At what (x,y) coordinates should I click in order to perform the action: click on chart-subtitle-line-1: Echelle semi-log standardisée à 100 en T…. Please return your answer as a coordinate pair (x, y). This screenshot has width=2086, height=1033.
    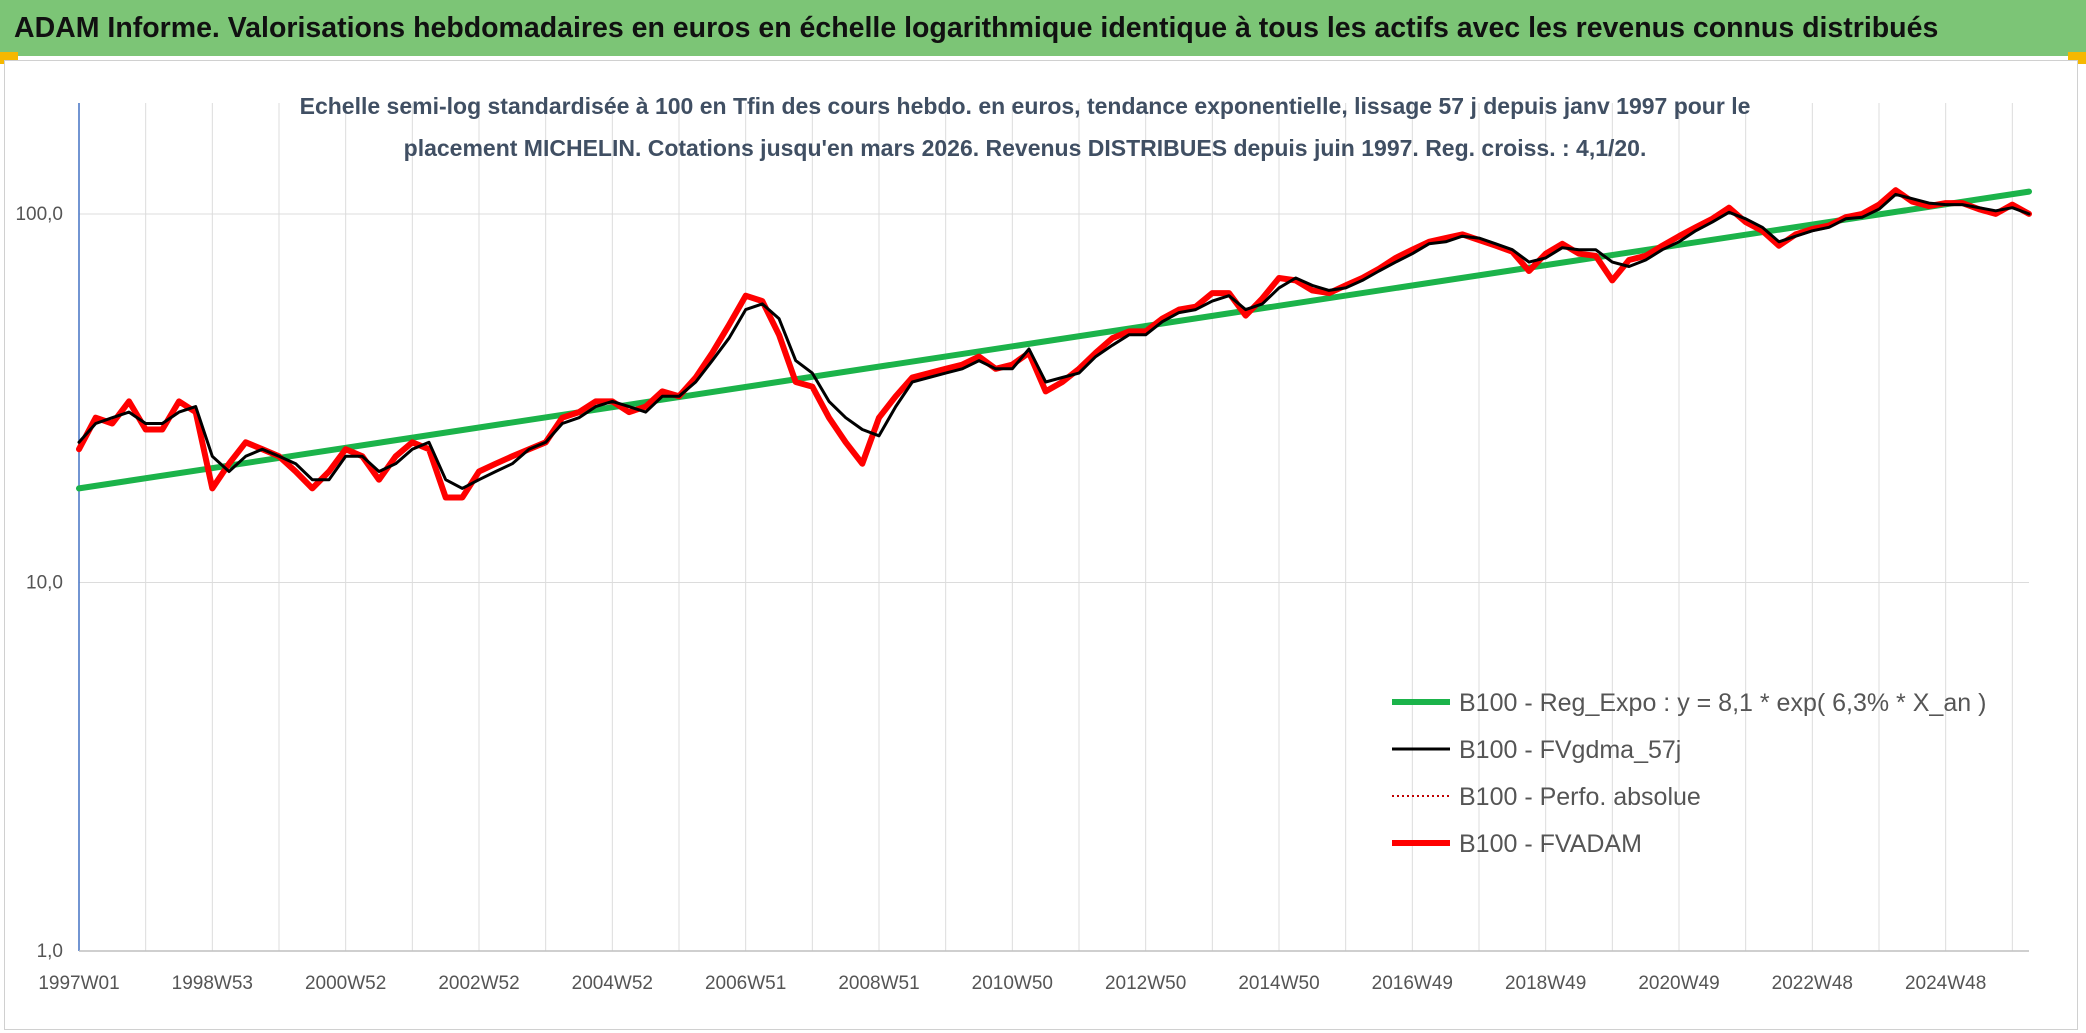
    Looking at the image, I should click on (1025, 106).